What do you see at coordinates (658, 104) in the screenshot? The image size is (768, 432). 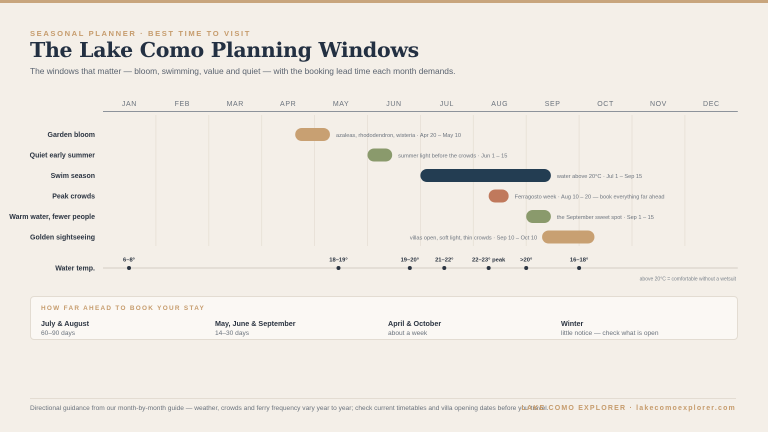 I see `month-tick-label: NOV` at bounding box center [658, 104].